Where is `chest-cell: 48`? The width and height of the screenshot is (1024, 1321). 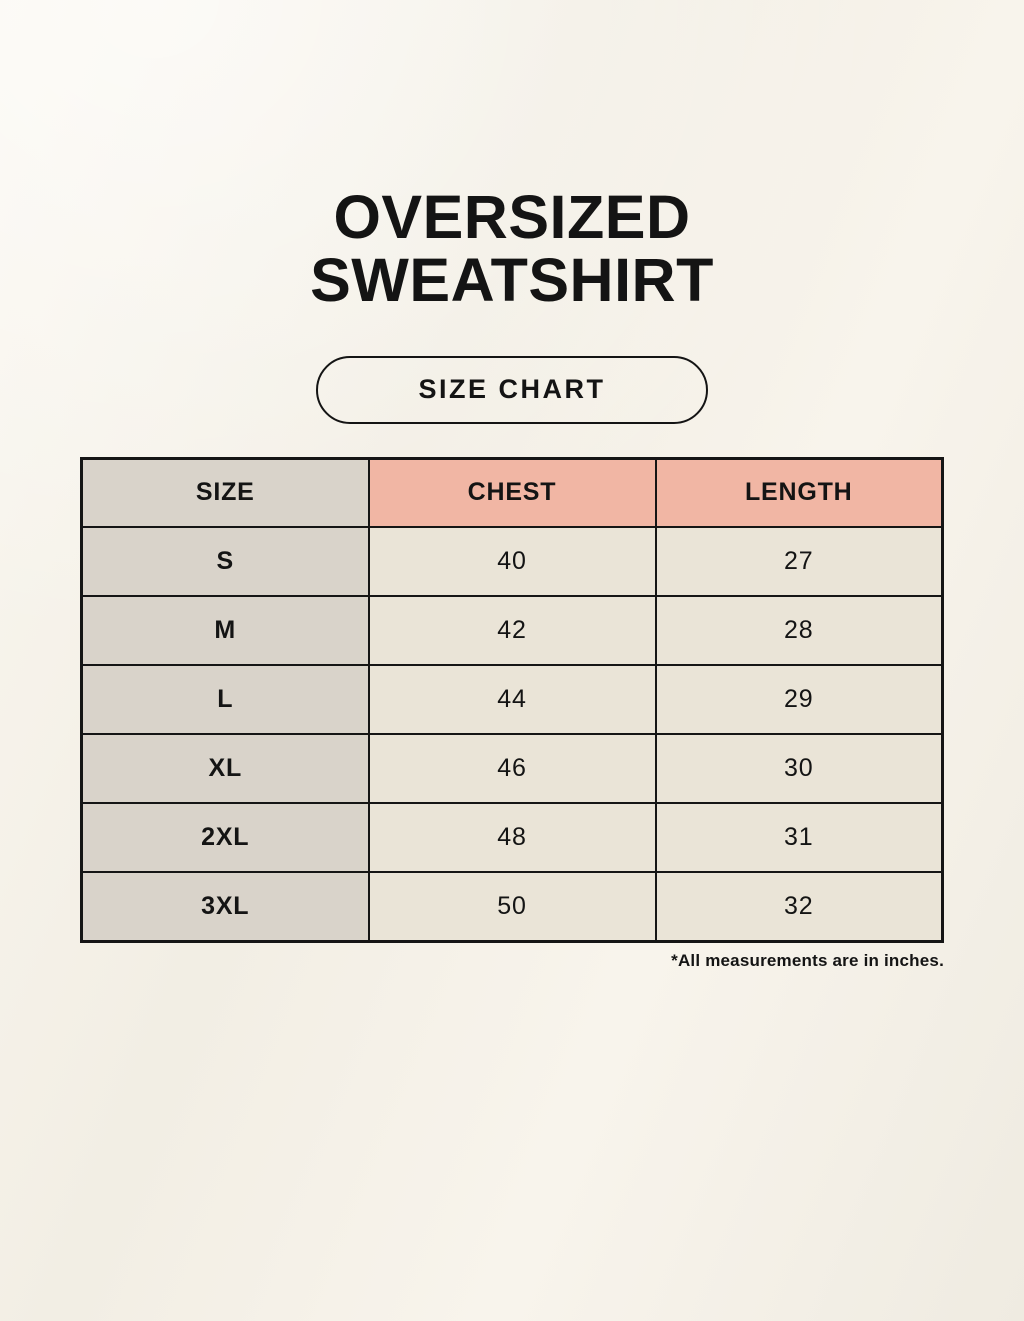
chest-cell: 48 is located at coordinates (512, 838).